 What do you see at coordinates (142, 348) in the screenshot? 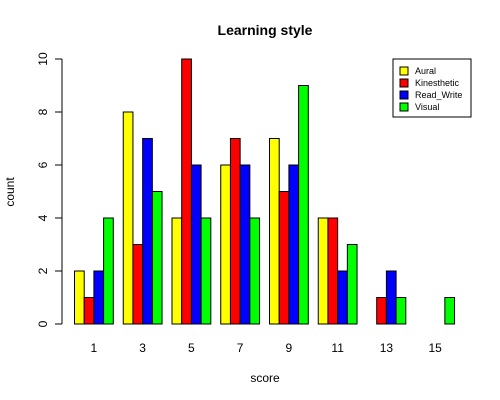
I see `x-tick-label: 3` at bounding box center [142, 348].